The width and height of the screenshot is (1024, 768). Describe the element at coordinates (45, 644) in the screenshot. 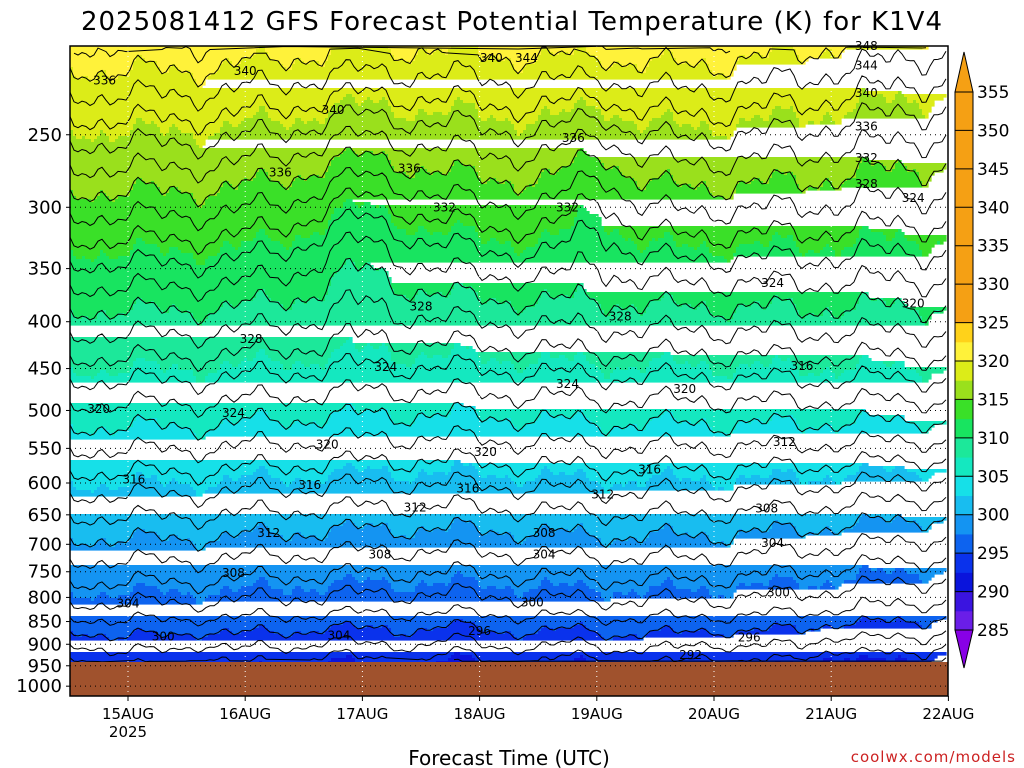

I see `y-tick-label: 900` at that location.